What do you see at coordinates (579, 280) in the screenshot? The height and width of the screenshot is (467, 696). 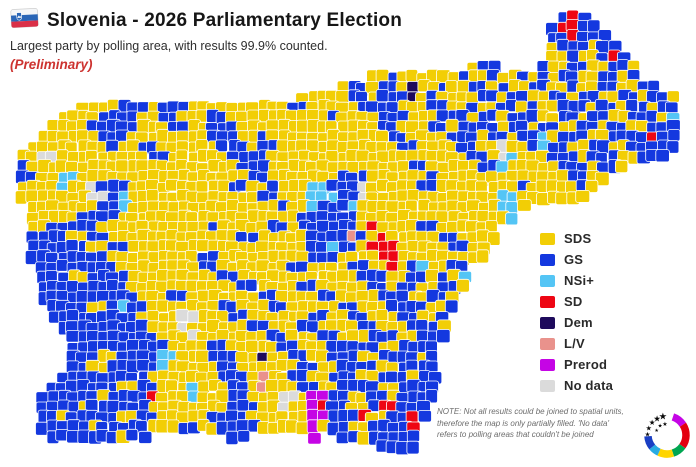 I see `legend-label: NSi+` at bounding box center [579, 280].